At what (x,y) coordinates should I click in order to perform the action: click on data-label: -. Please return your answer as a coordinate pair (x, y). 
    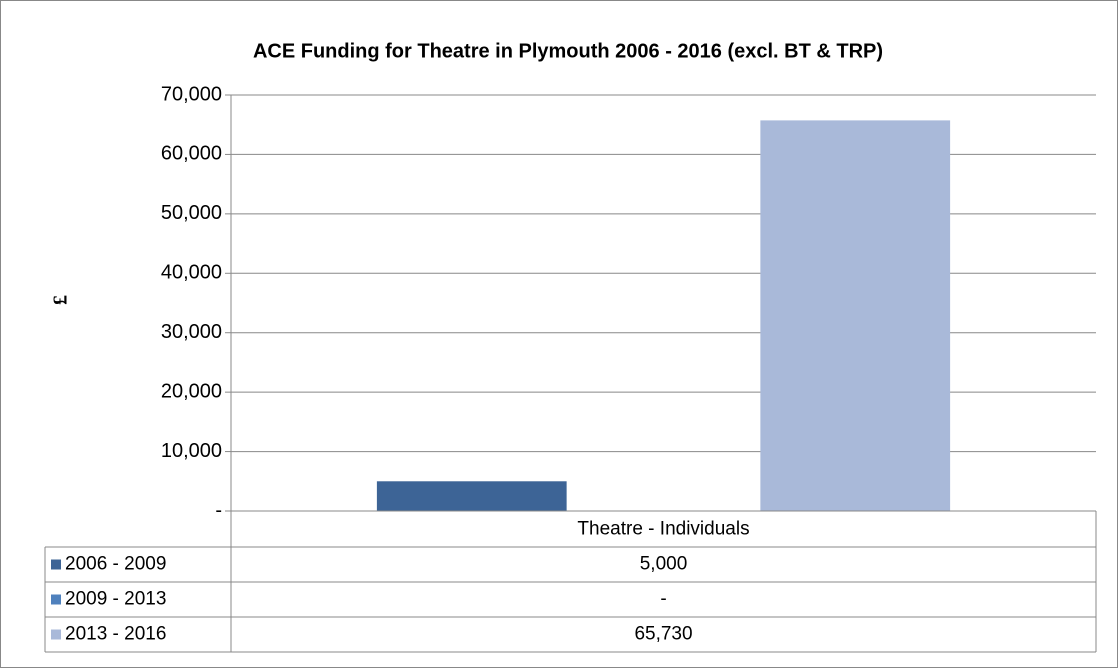
    Looking at the image, I should click on (663, 599).